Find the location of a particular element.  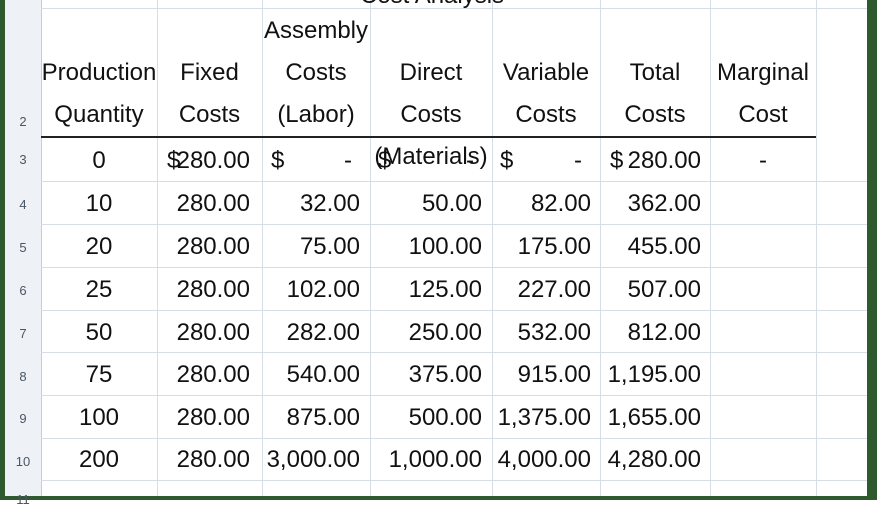

row-number-6: 6 is located at coordinates (23, 290).